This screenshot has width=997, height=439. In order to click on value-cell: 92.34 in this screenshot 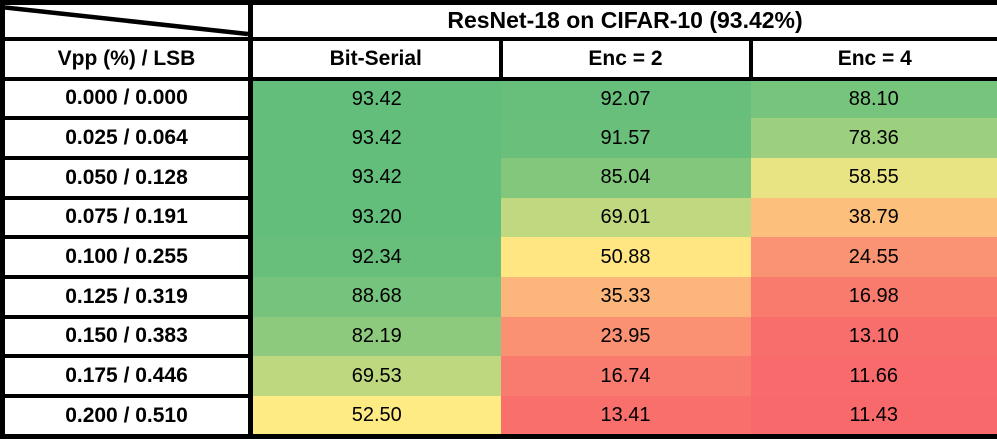, I will do `click(375, 257)`.